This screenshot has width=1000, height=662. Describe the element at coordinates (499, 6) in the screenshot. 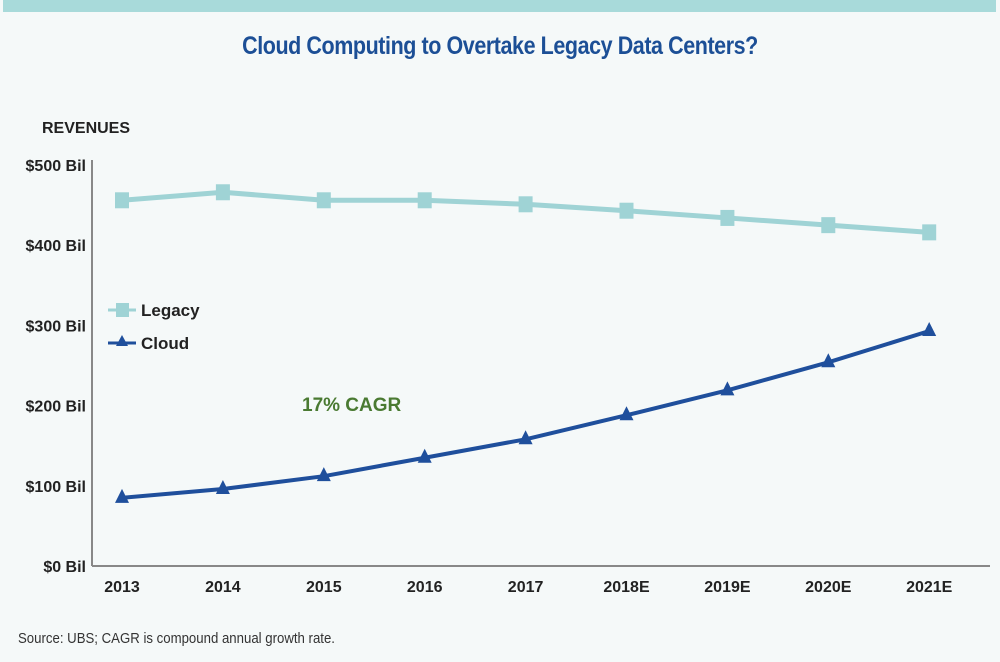

I see `top-accent-bar` at that location.